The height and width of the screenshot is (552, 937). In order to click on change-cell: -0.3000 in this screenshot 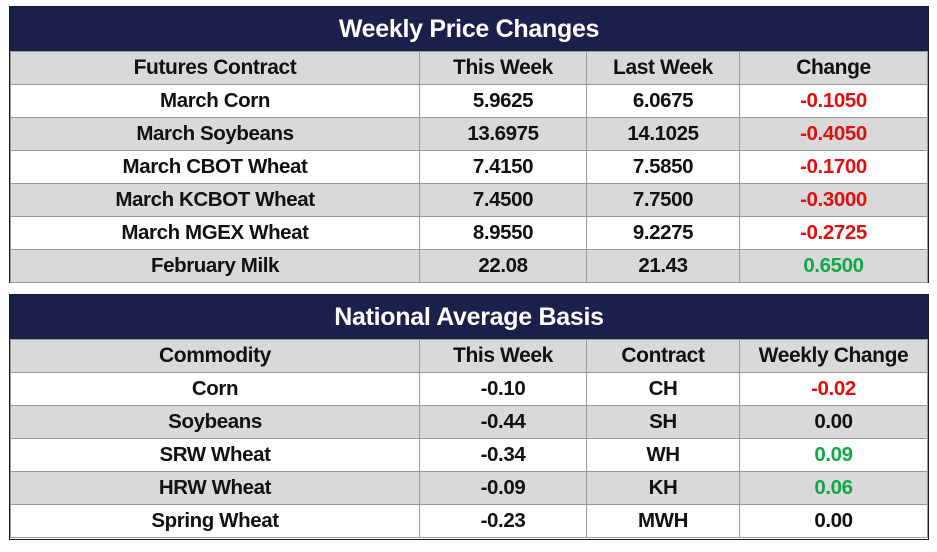, I will do `click(833, 200)`.